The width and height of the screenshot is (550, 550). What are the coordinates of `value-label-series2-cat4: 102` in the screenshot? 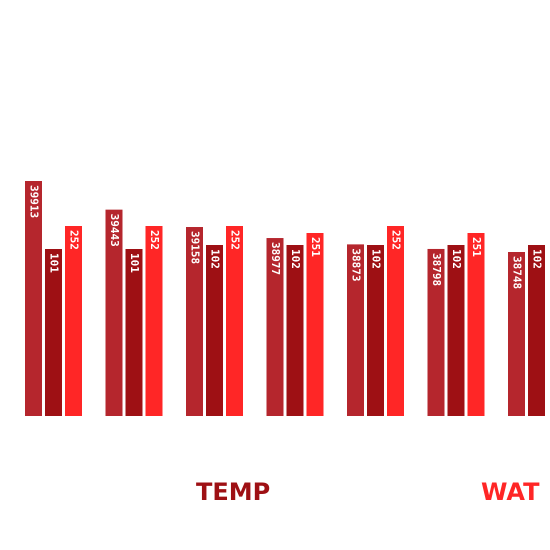 It's located at (295, 259).